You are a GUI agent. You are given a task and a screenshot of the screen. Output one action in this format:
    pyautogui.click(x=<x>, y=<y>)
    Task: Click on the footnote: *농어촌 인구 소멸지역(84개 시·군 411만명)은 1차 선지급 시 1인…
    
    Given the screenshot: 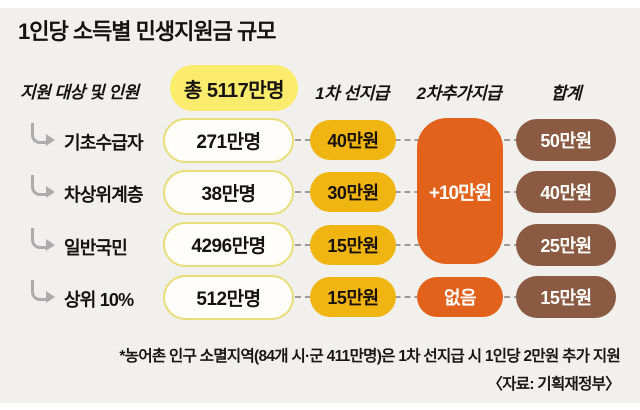 What is the action you would take?
    pyautogui.click(x=369, y=356)
    